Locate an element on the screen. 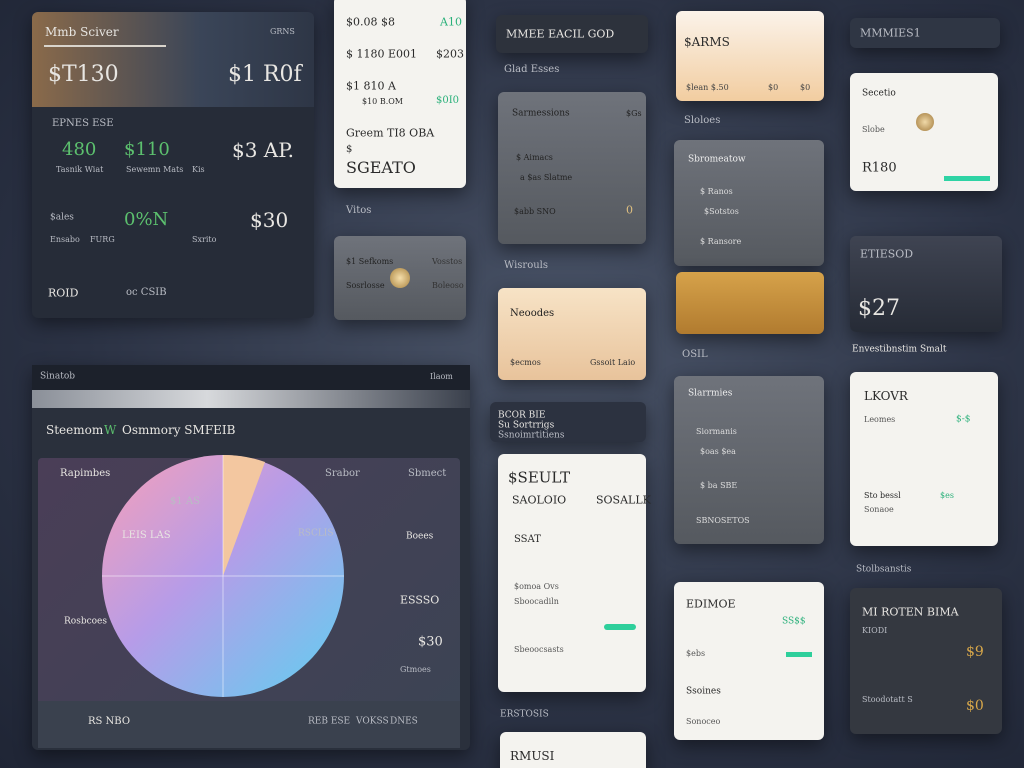 The image size is (1024, 768). label: FURG is located at coordinates (102, 239).